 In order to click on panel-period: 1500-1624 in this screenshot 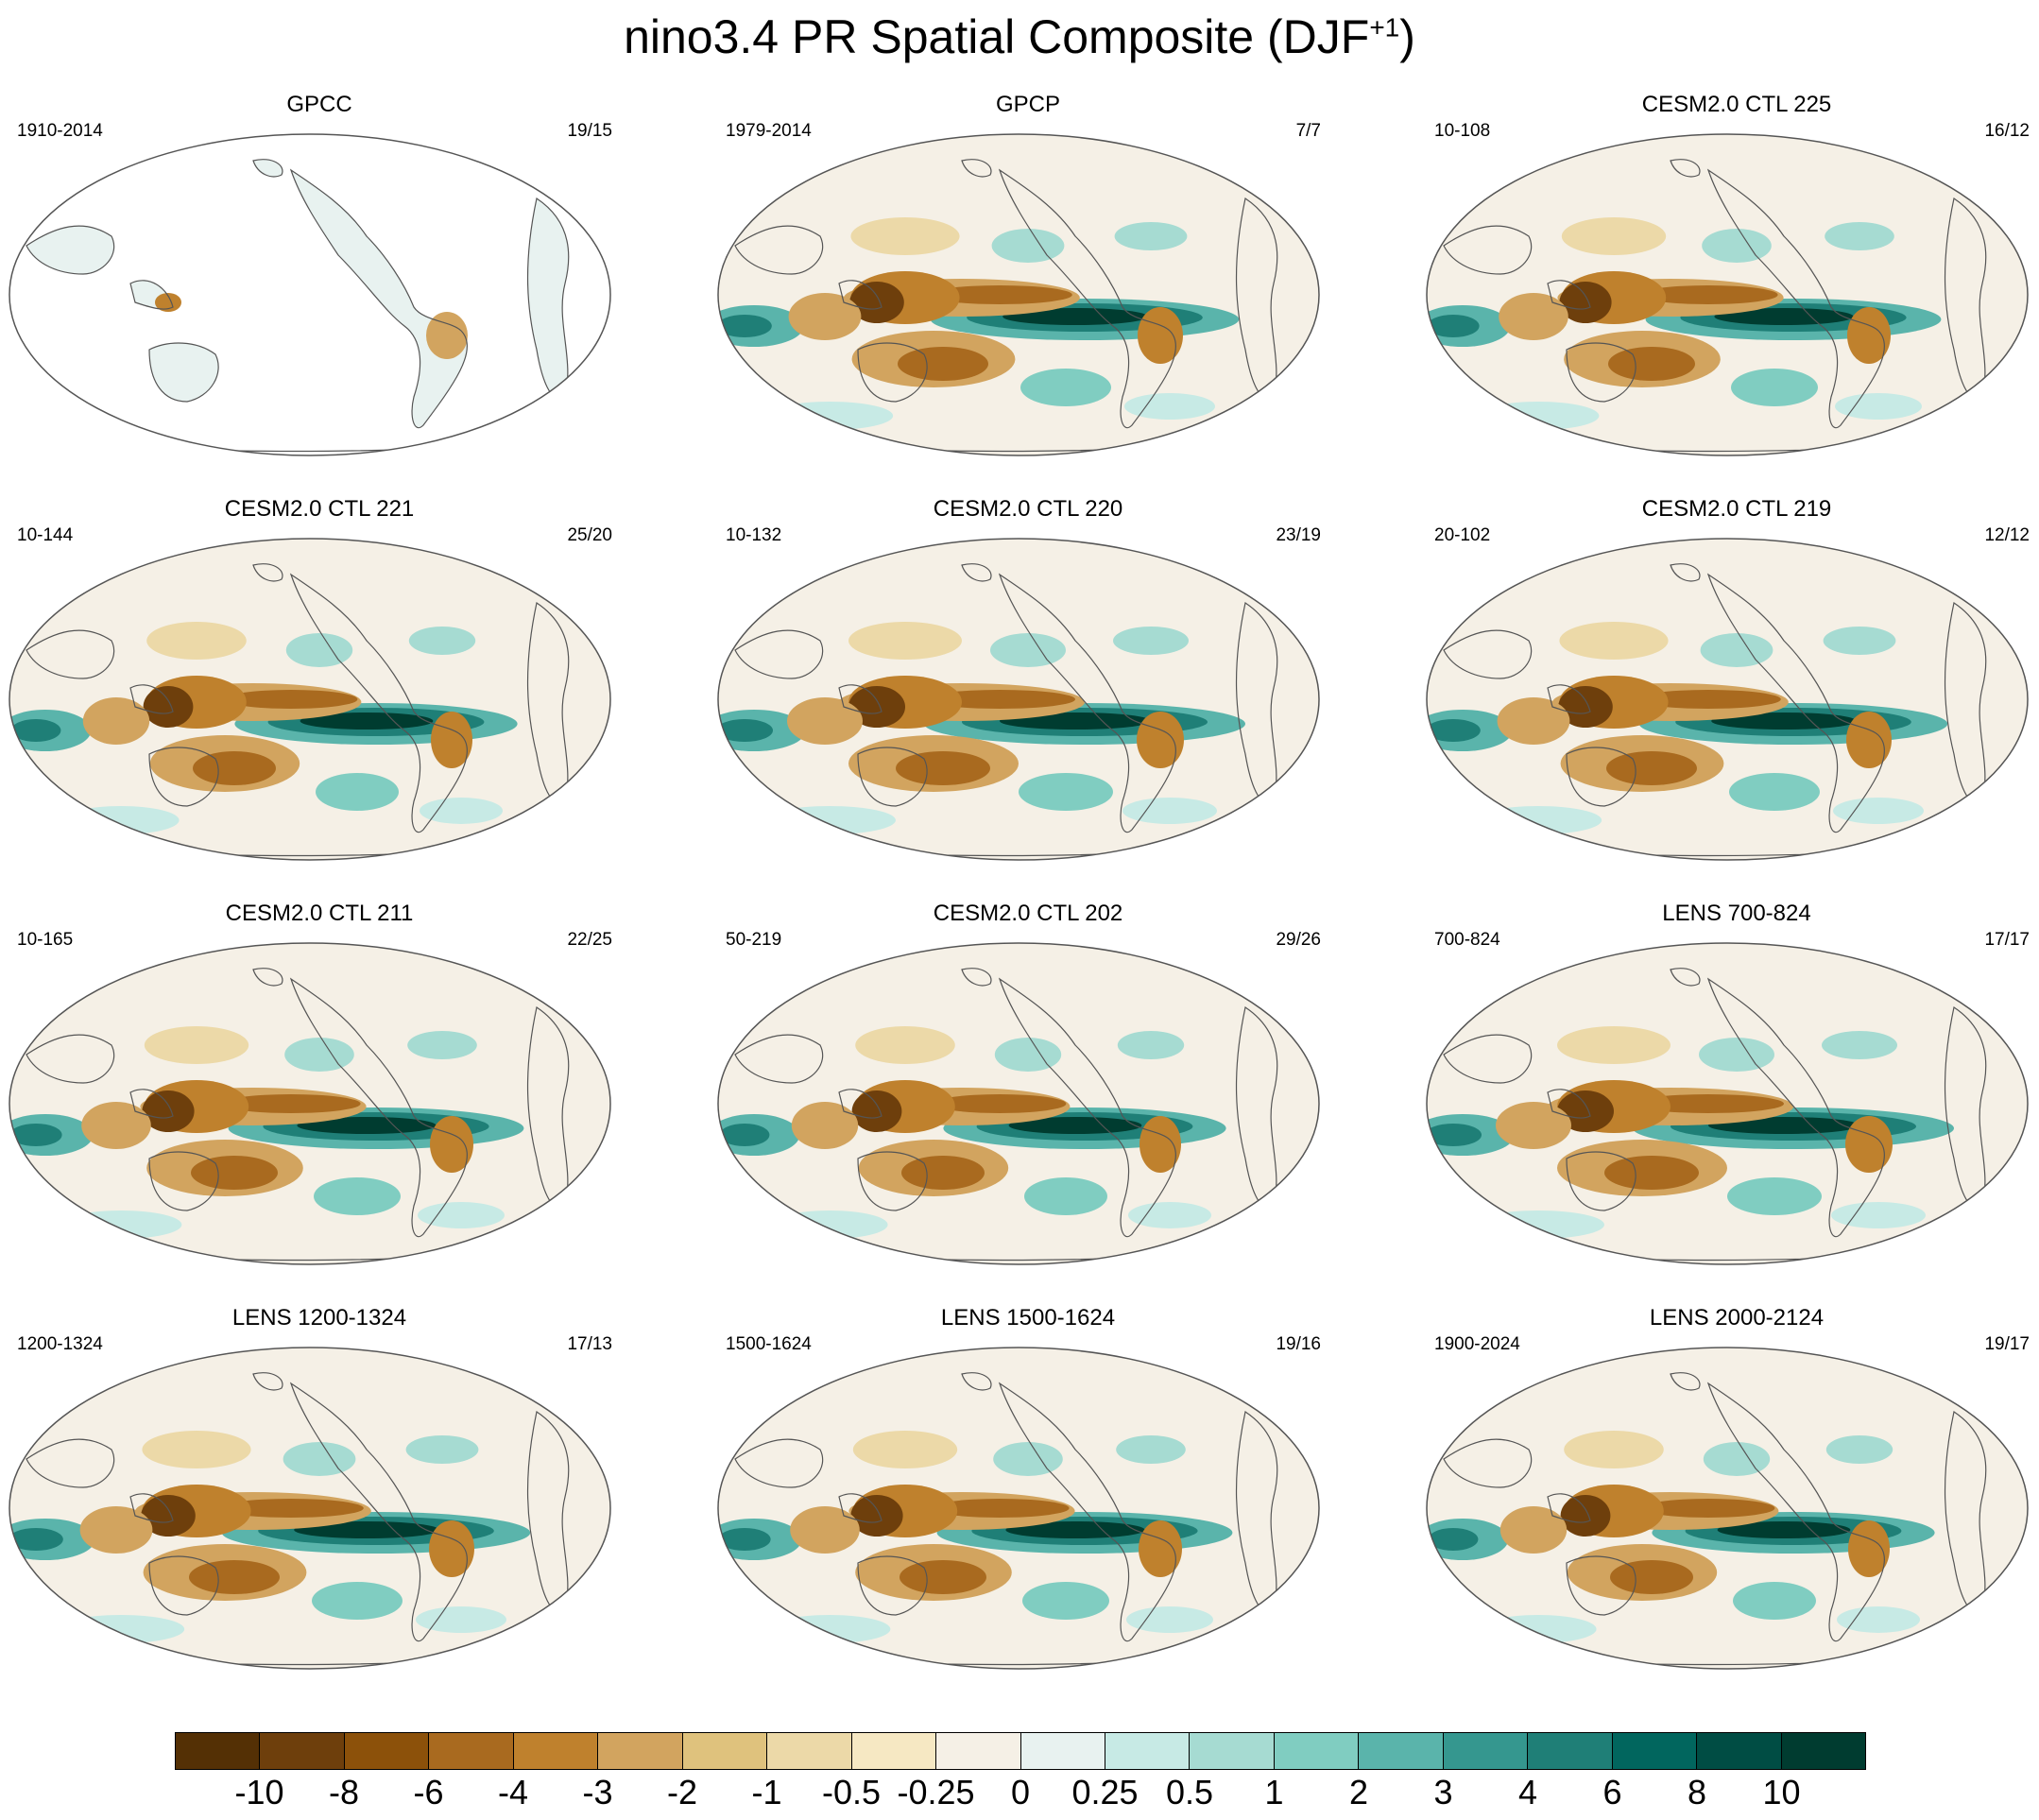, I will do `click(769, 1344)`.